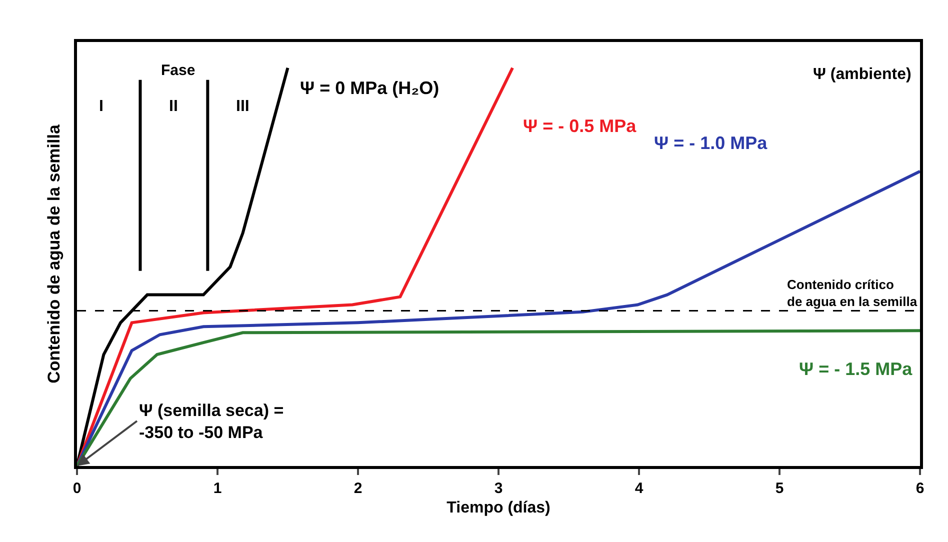  Describe the element at coordinates (711, 143) in the screenshot. I see `text: Ψ = - 1.0 MPa` at that location.